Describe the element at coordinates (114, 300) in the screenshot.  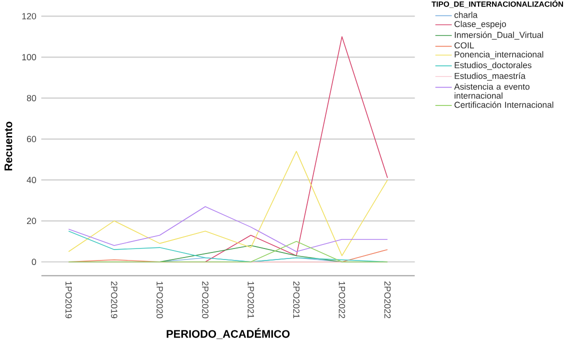
I see `x-tick-label: 2PO2019` at that location.